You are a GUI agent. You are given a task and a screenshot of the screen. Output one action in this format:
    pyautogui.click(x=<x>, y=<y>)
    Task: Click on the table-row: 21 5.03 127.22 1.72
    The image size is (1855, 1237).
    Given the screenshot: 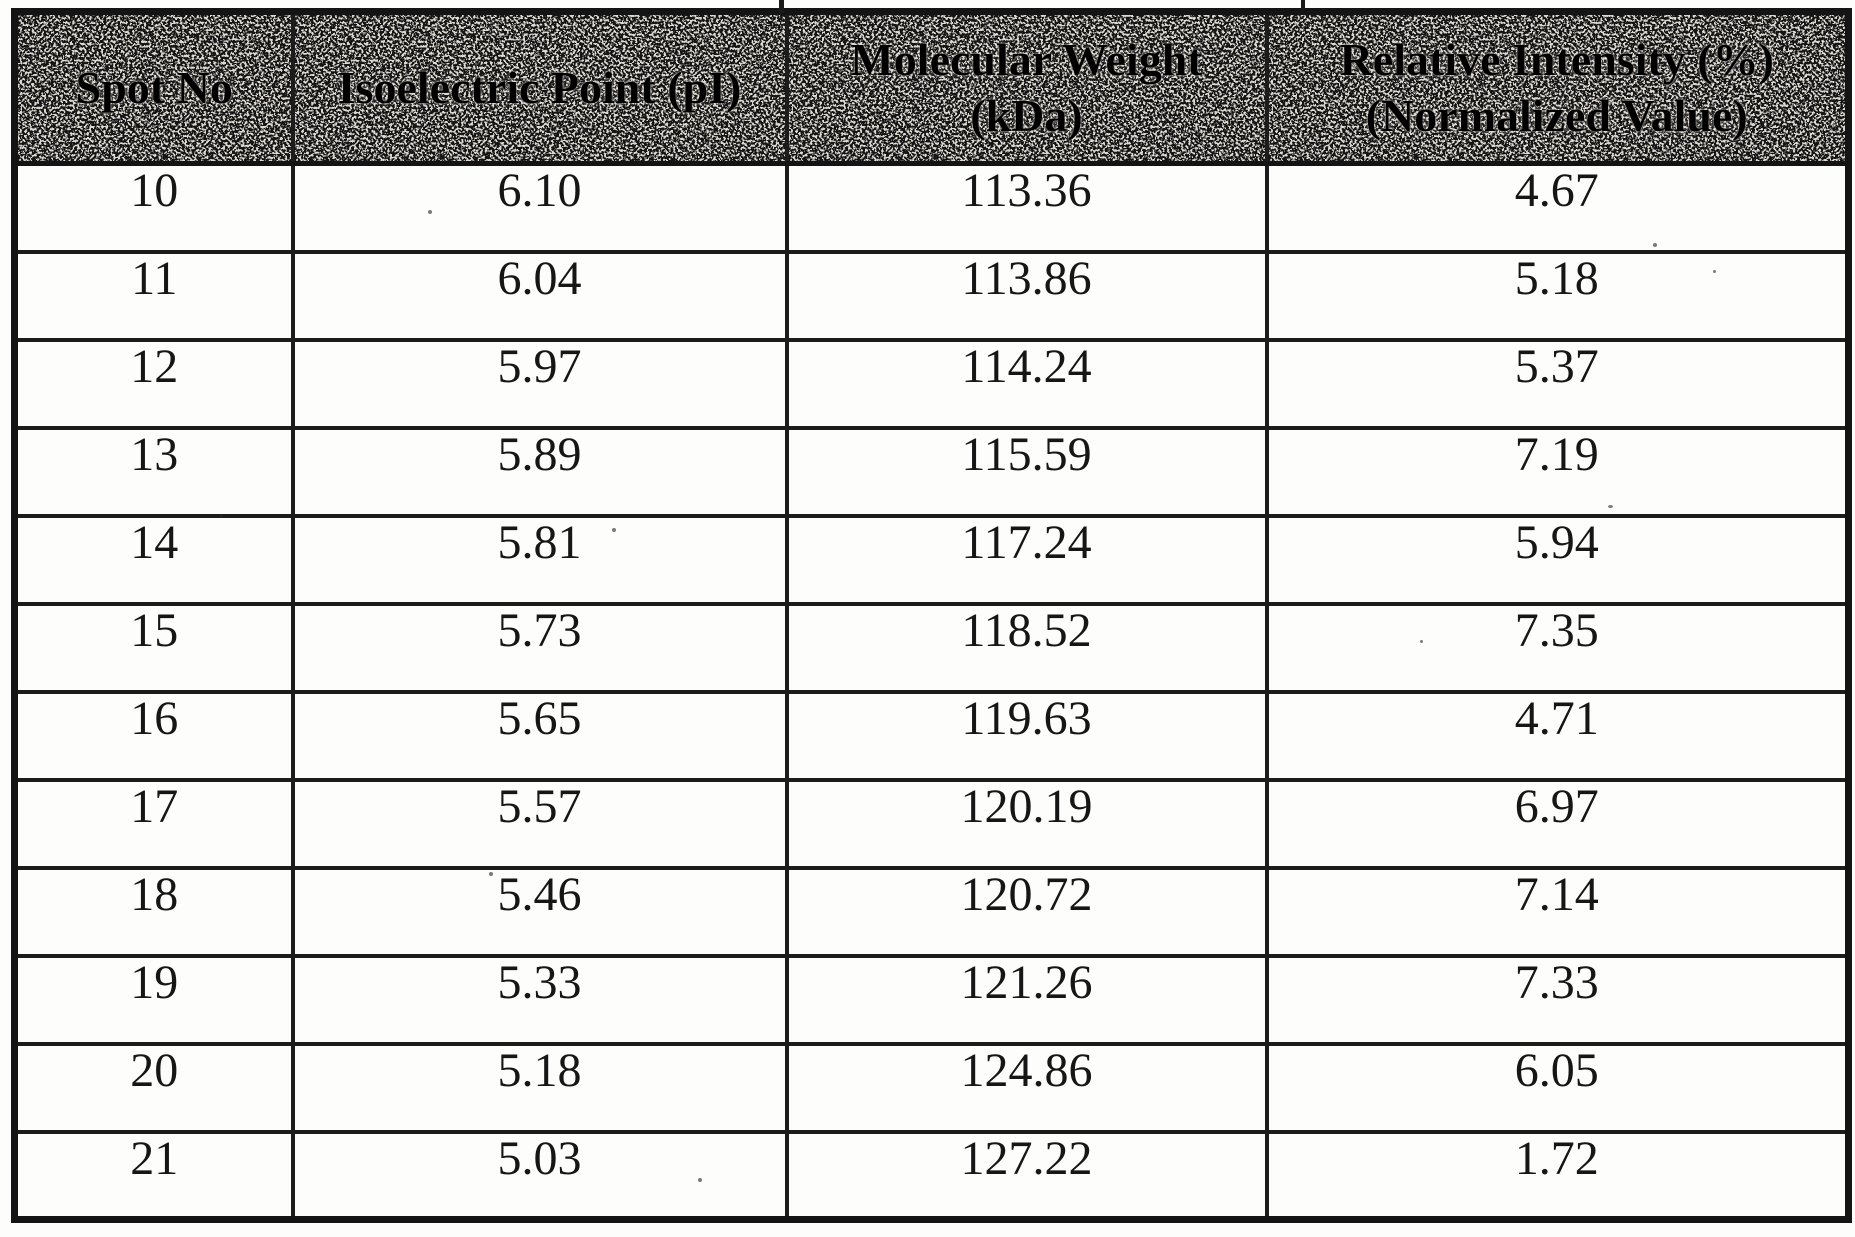 What is the action you would take?
    pyautogui.click(x=931, y=1175)
    